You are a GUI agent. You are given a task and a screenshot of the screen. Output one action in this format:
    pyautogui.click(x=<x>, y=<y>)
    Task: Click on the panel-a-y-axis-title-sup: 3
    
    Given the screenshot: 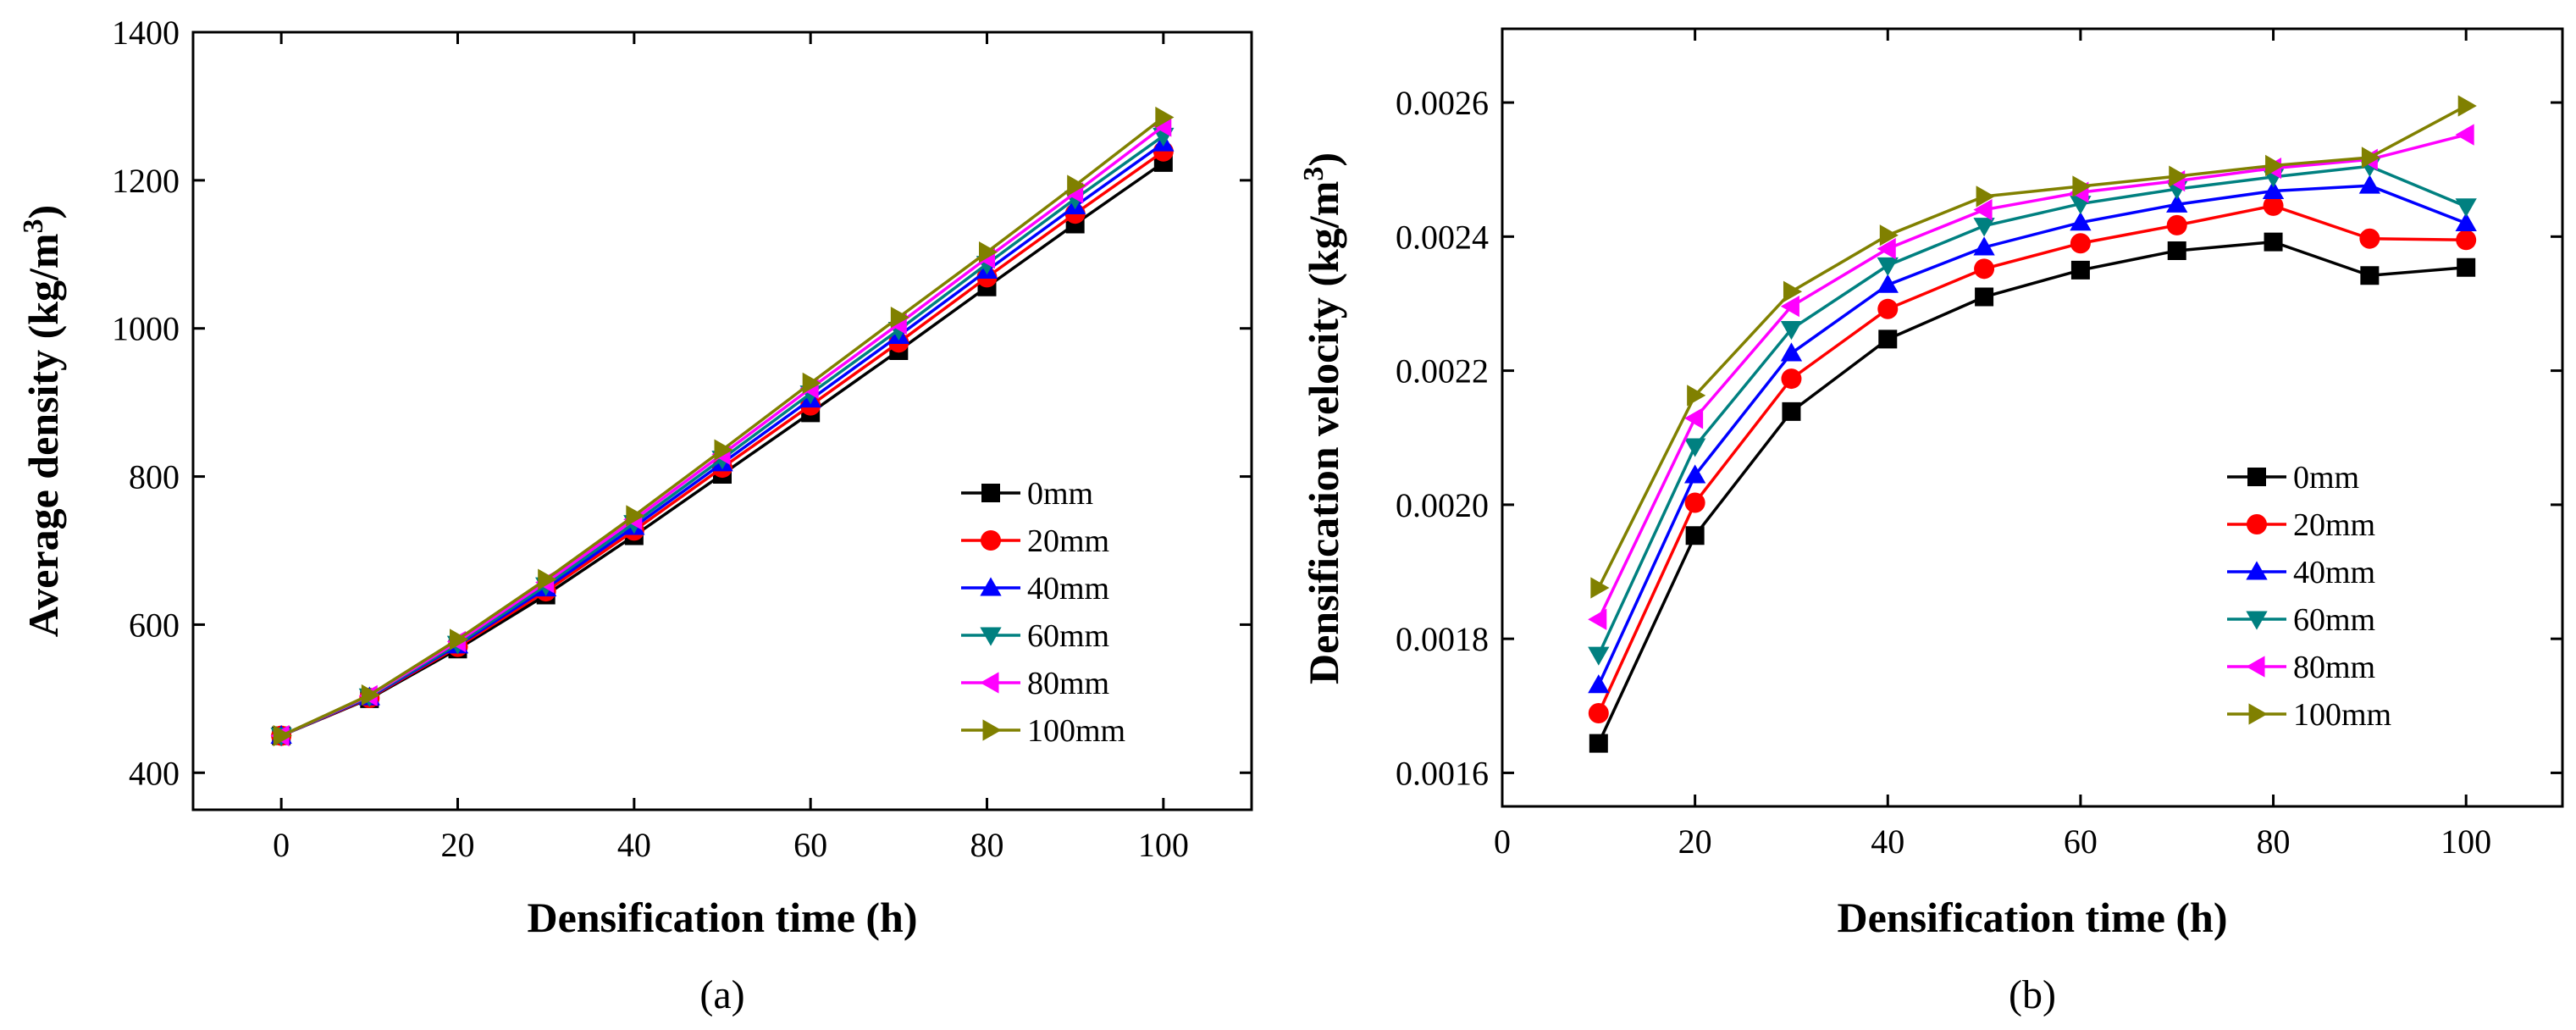 What is the action you would take?
    pyautogui.click(x=33, y=226)
    